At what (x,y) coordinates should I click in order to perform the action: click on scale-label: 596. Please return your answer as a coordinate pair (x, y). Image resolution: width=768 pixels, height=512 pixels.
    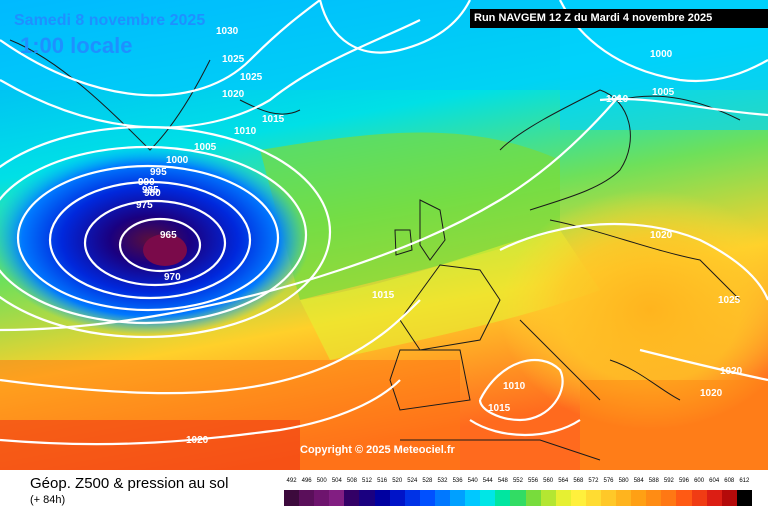
    Looking at the image, I should click on (683, 481).